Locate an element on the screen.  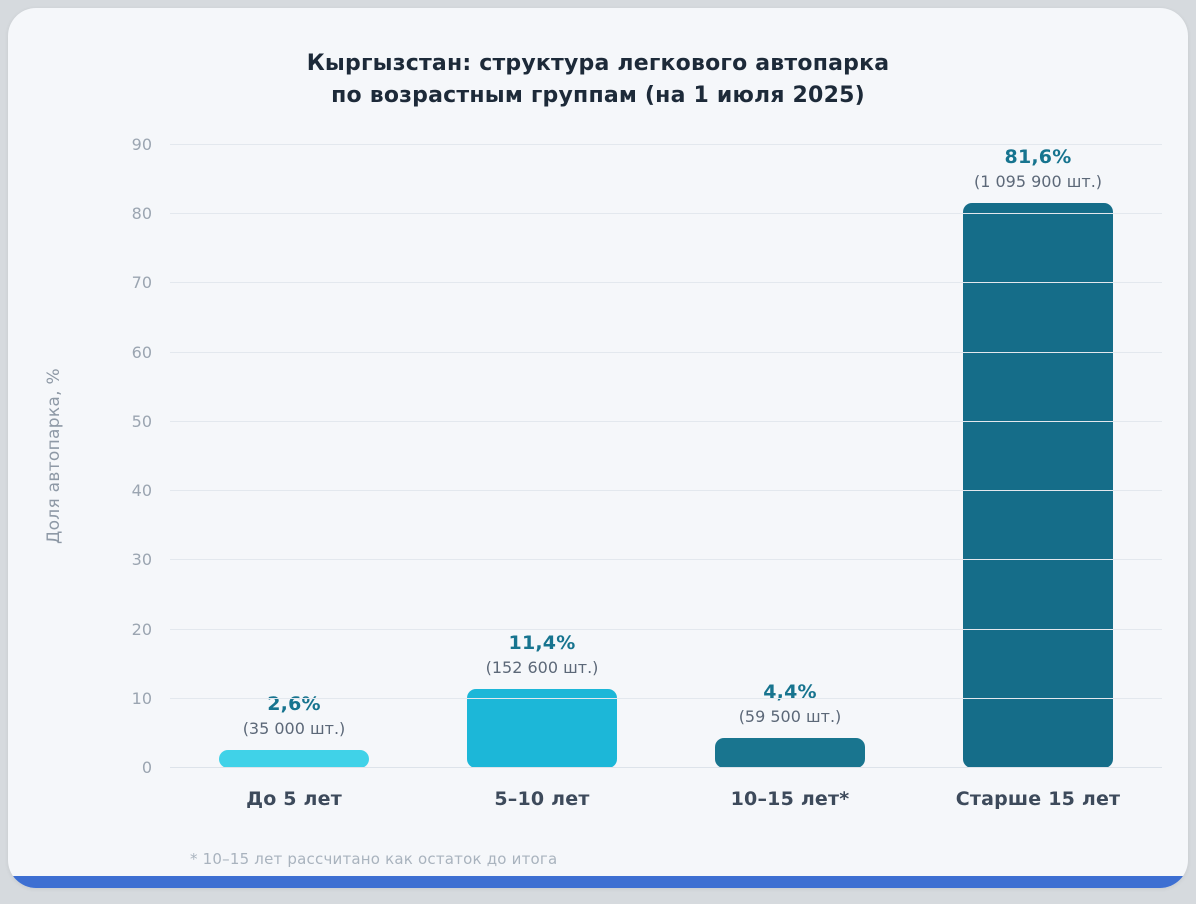
y-tick-label: 10 is located at coordinates (141, 698).